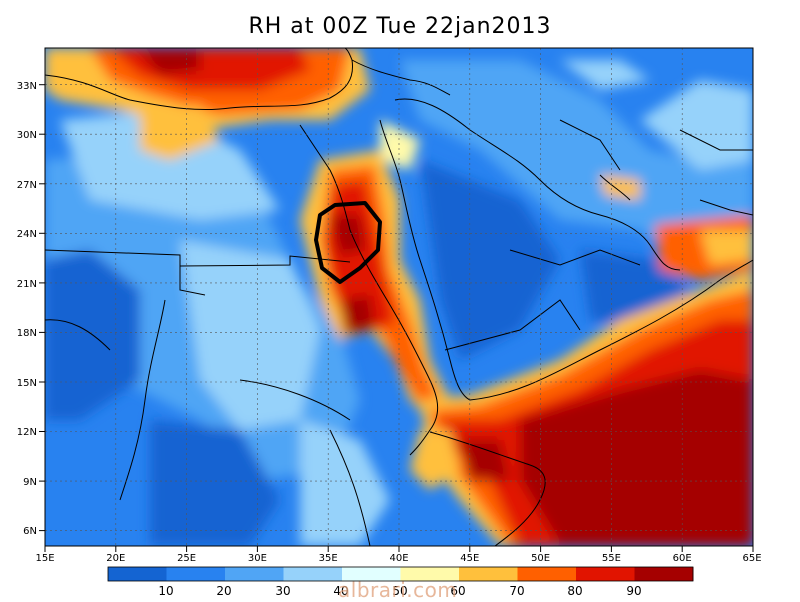 Image resolution: width=800 pixels, height=602 pixels. Describe the element at coordinates (751, 558) in the screenshot. I see `lon-label: 65E` at that location.